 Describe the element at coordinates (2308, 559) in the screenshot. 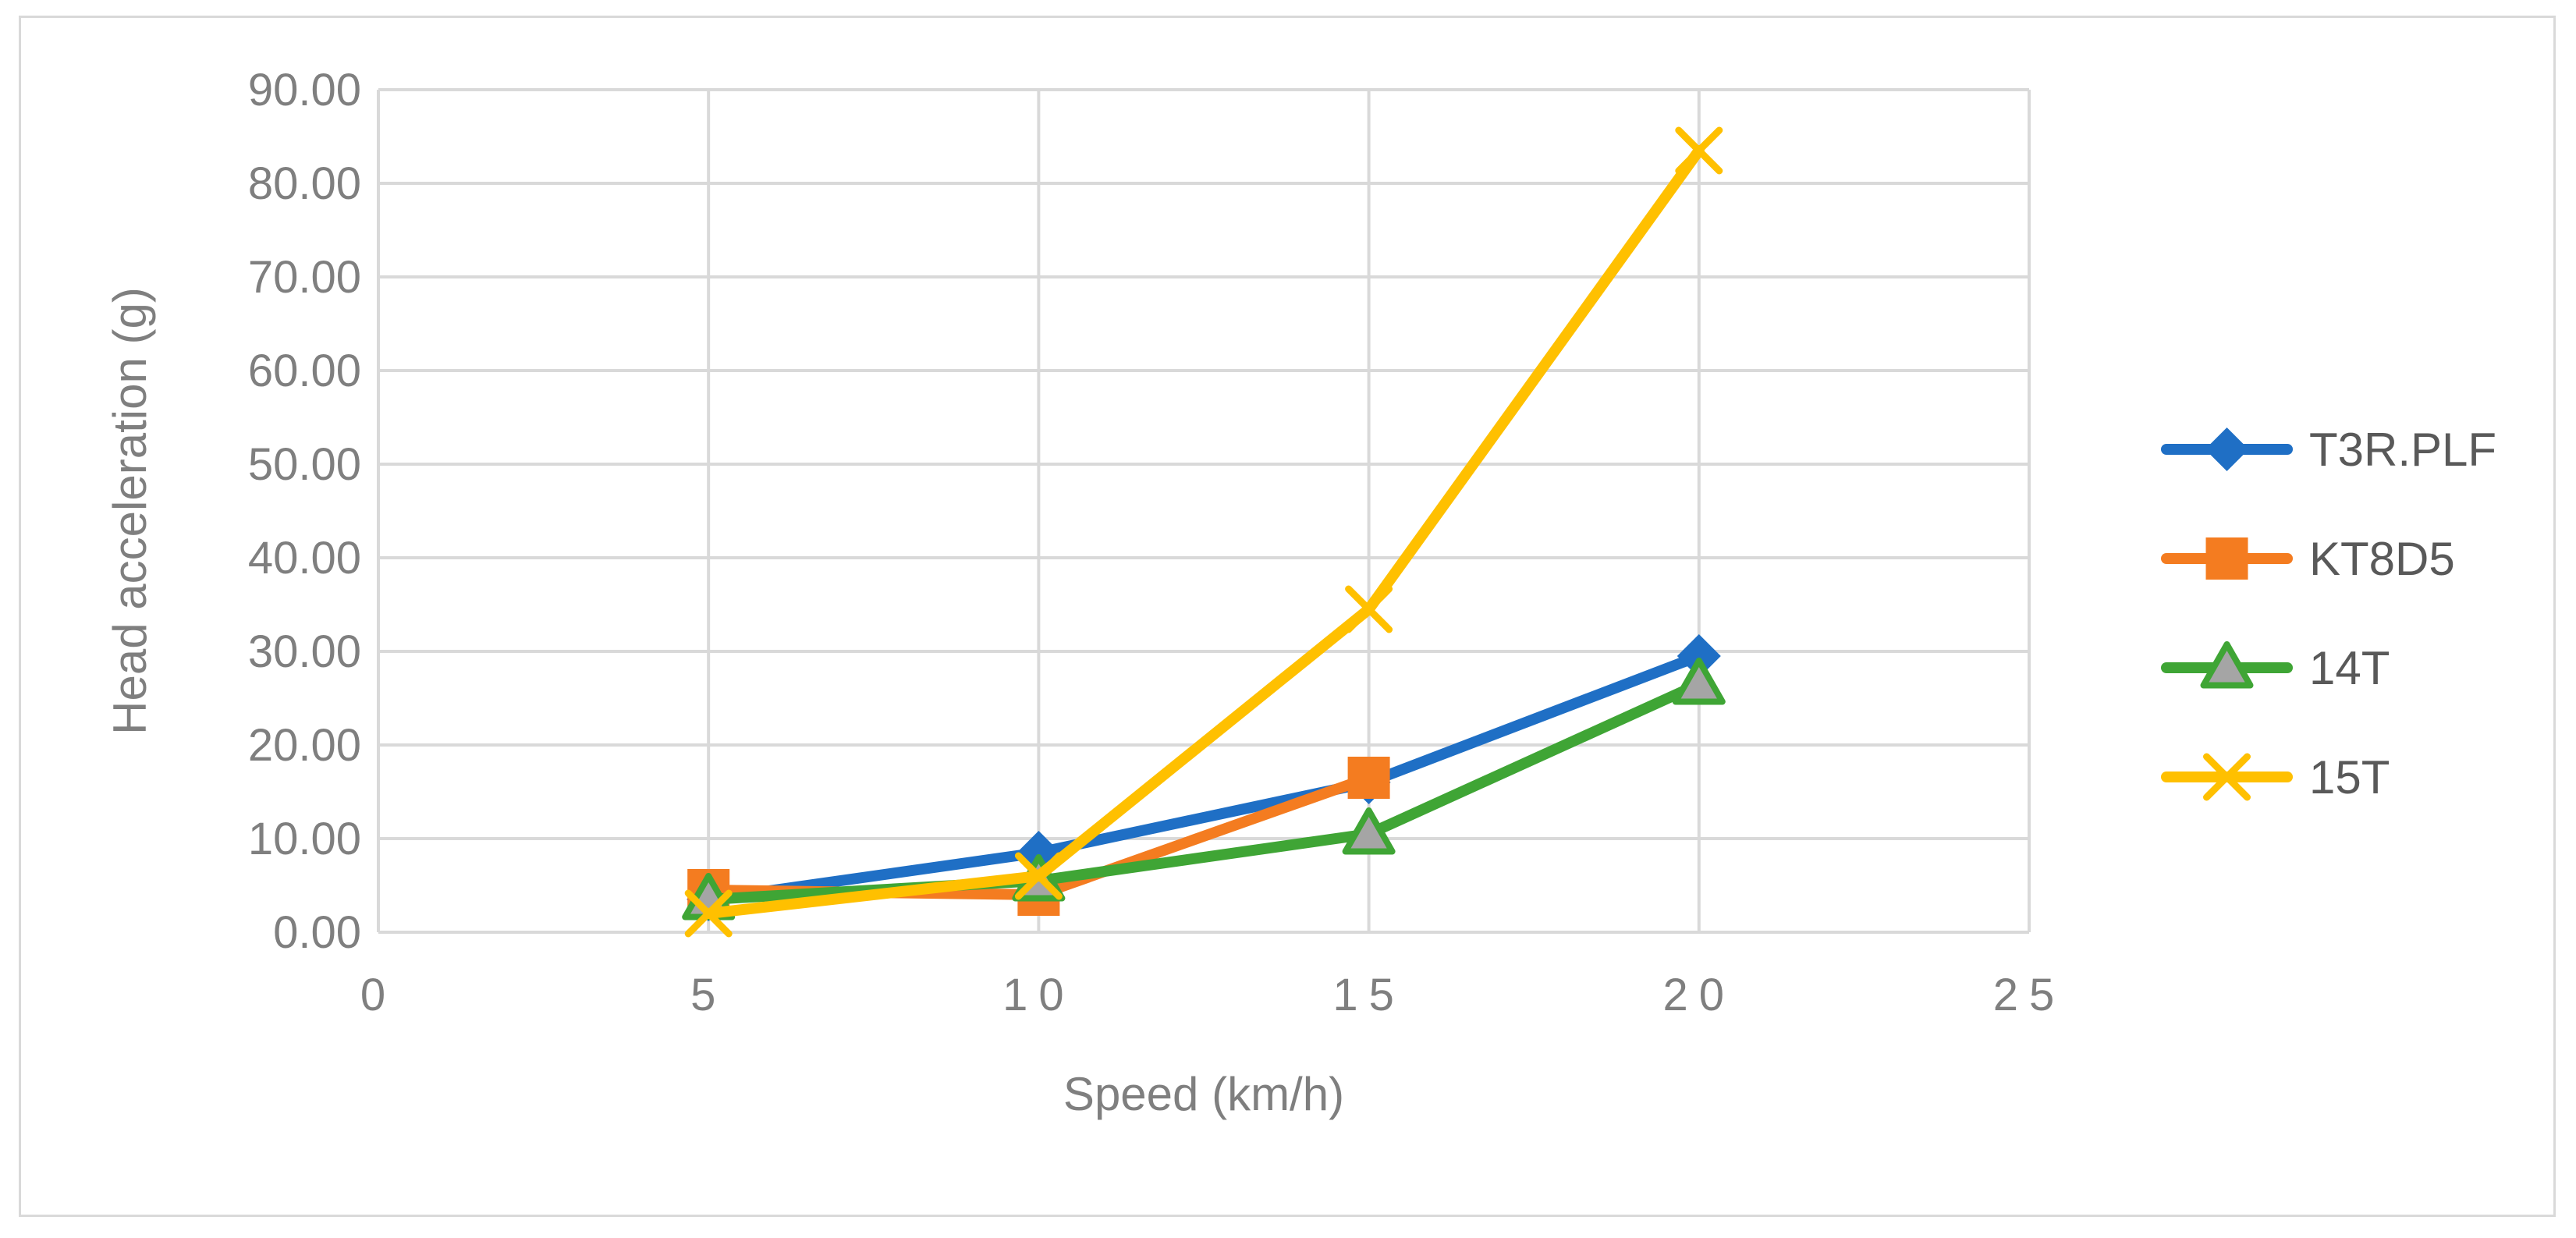

I see `legend-item-kt8d5: KT8D5` at that location.